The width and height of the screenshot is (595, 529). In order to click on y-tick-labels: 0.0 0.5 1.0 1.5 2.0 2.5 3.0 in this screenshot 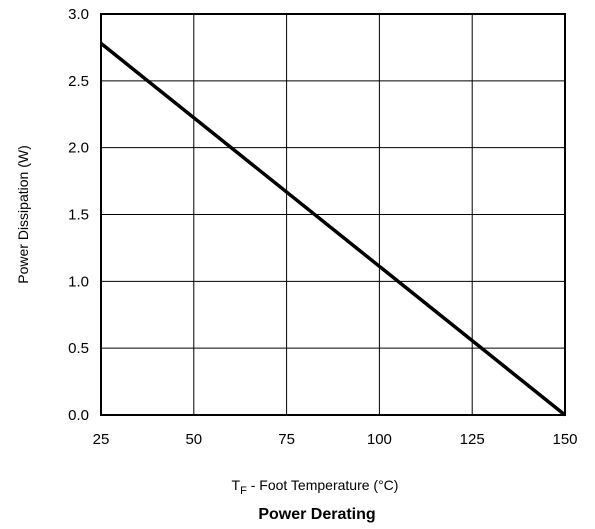, I will do `click(78, 215)`.